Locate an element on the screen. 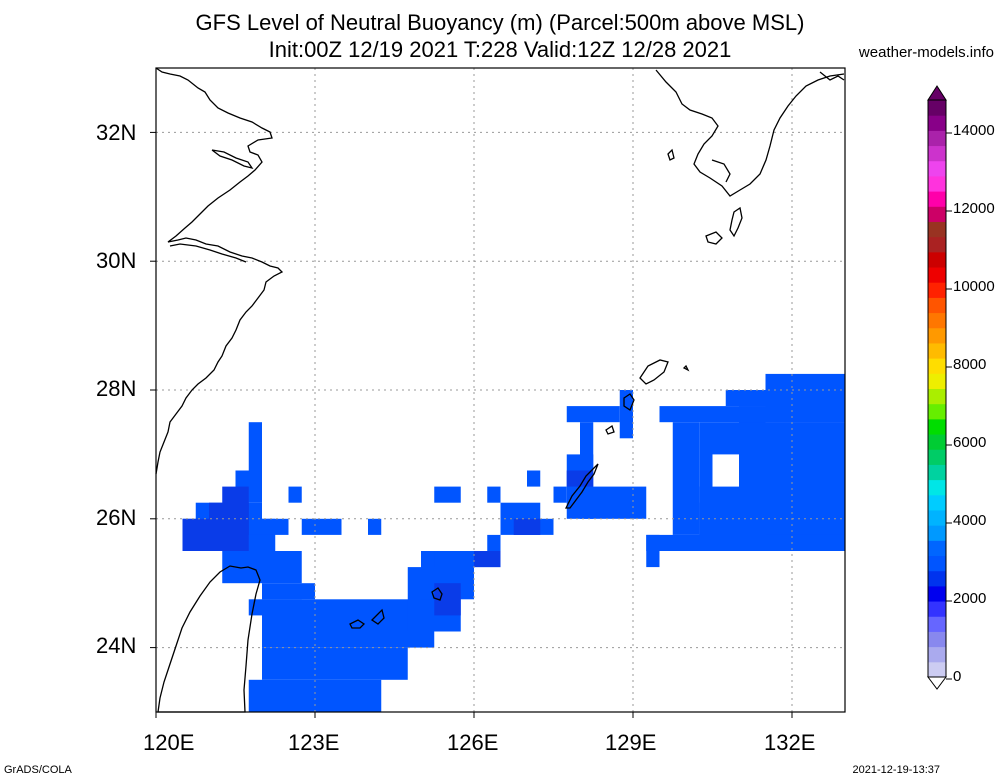 The image size is (1000, 779). site-credit: weather-models.info is located at coordinates (926, 52).